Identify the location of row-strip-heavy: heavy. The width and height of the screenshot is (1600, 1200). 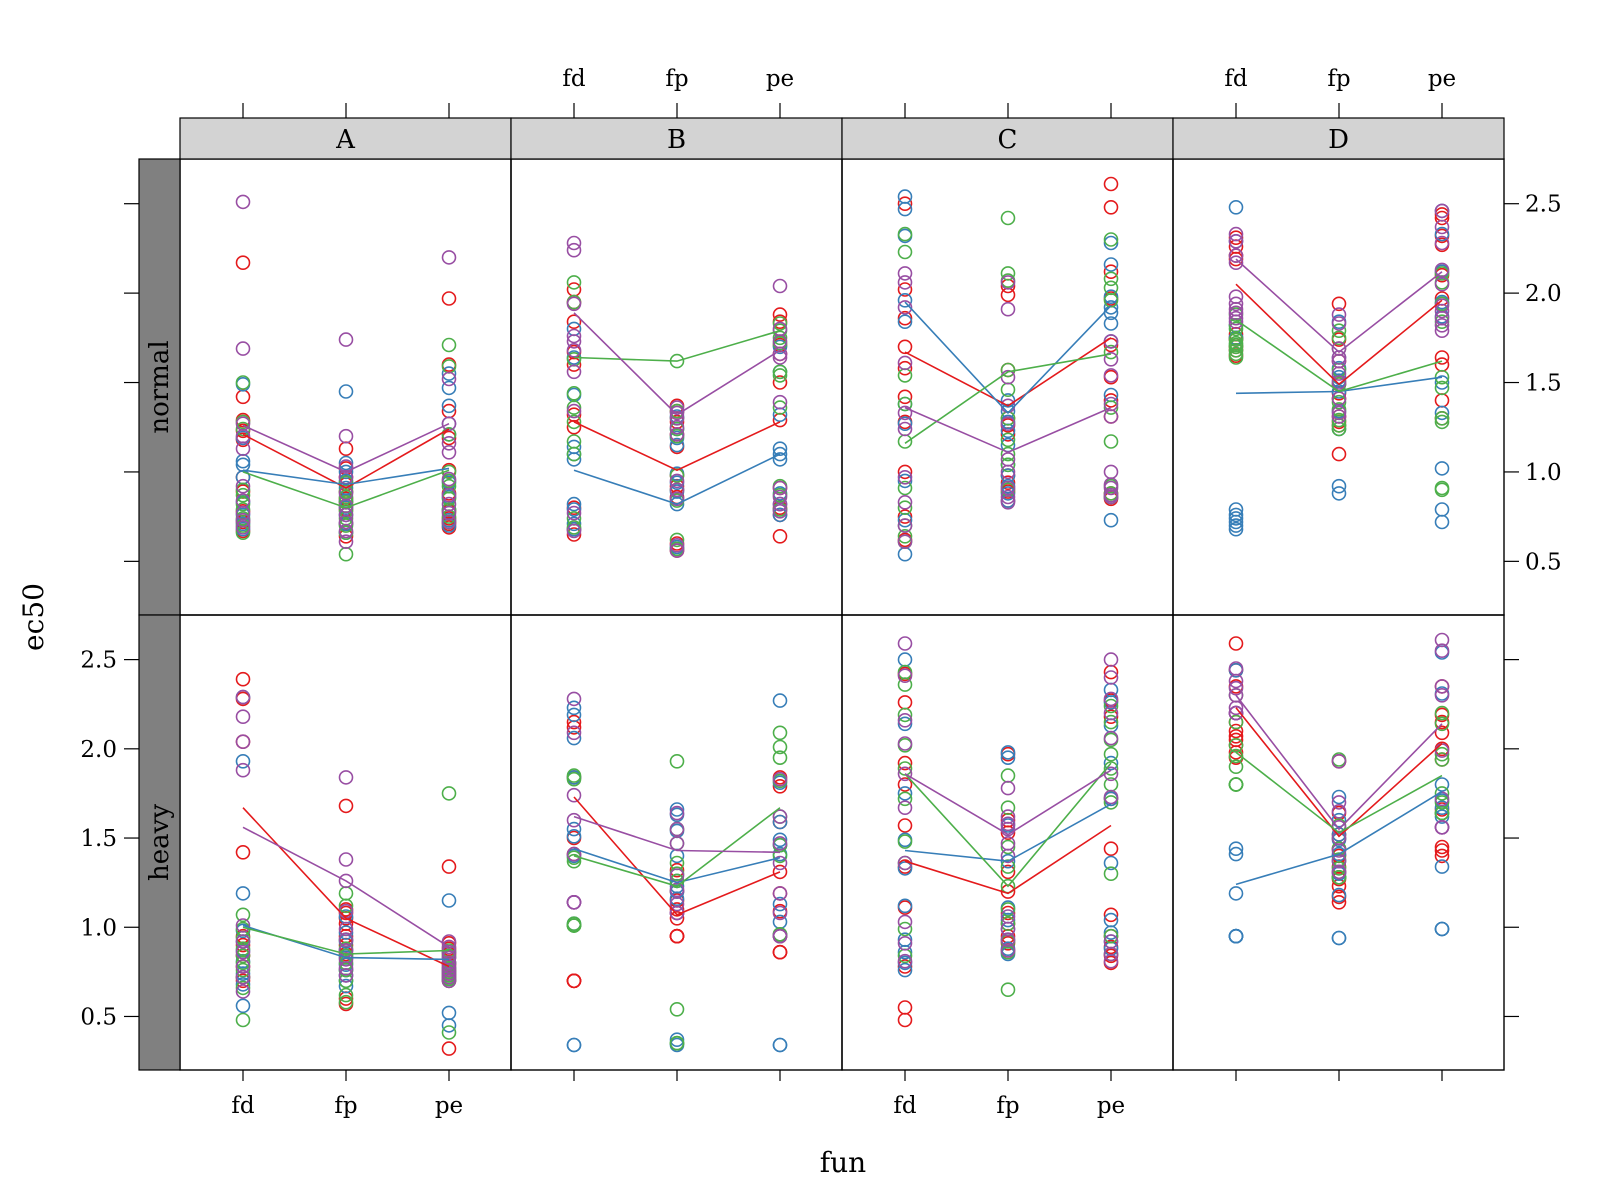
(159, 842).